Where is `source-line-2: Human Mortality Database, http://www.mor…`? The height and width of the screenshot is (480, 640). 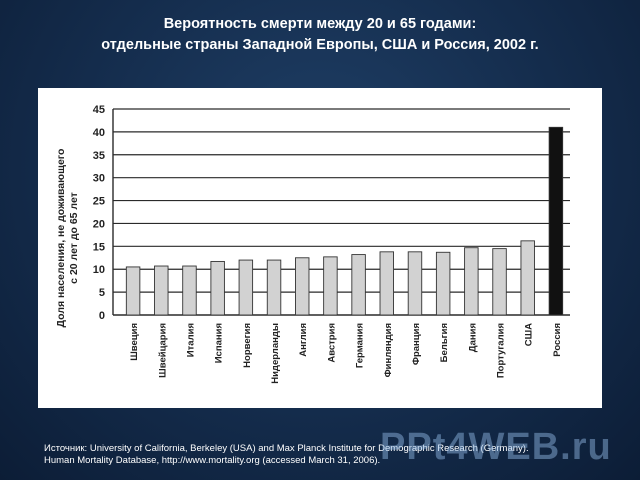 source-line-2: Human Mortality Database, http://www.mor… is located at coordinates (212, 460).